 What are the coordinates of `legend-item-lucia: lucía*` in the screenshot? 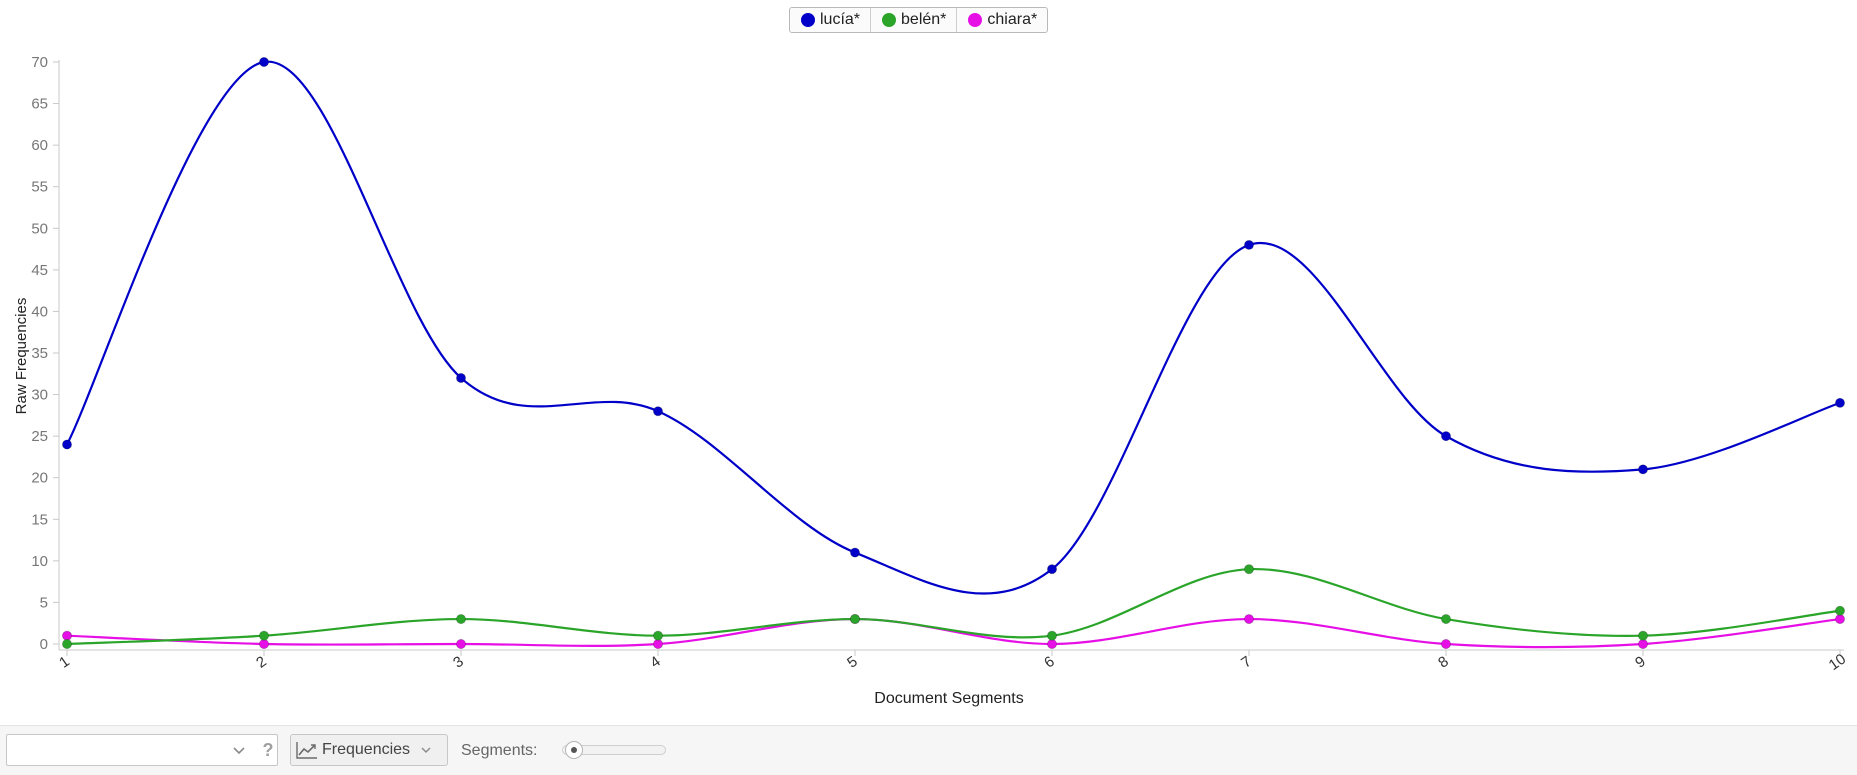 It's located at (831, 20).